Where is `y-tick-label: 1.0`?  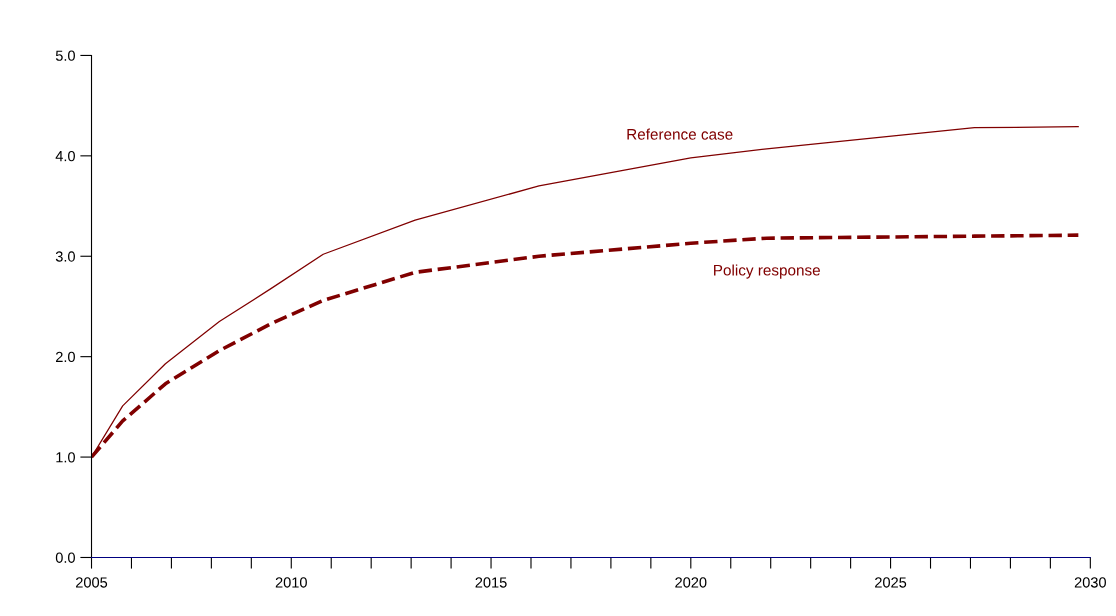
y-tick-label: 1.0 is located at coordinates (65, 457).